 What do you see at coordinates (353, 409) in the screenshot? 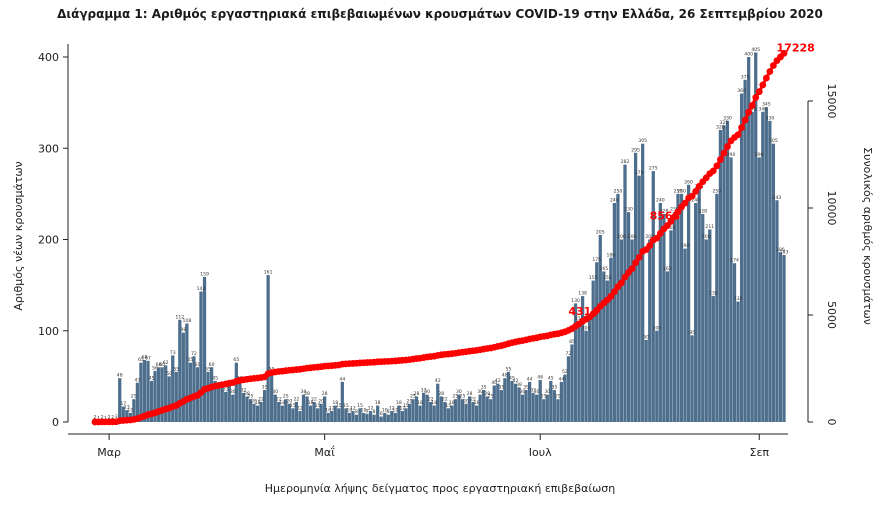
I see `bar-label: 12` at bounding box center [353, 409].